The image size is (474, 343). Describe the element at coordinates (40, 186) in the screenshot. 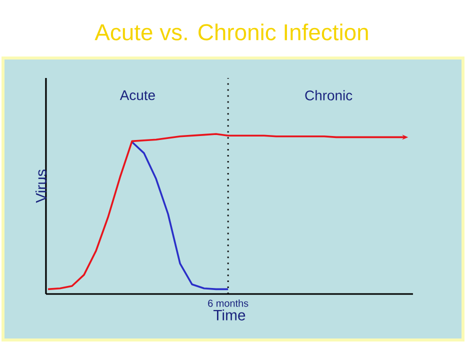

I see `y-axis-title: Virus` at that location.